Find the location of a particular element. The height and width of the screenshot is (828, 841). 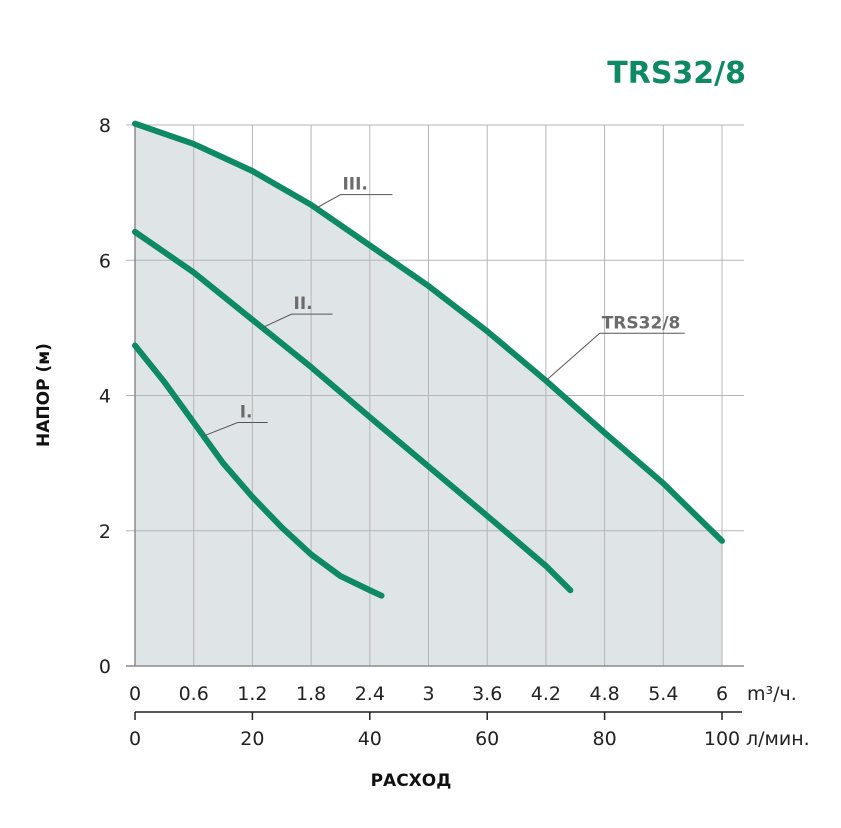

x-tick-label: 5.4 is located at coordinates (663, 694).